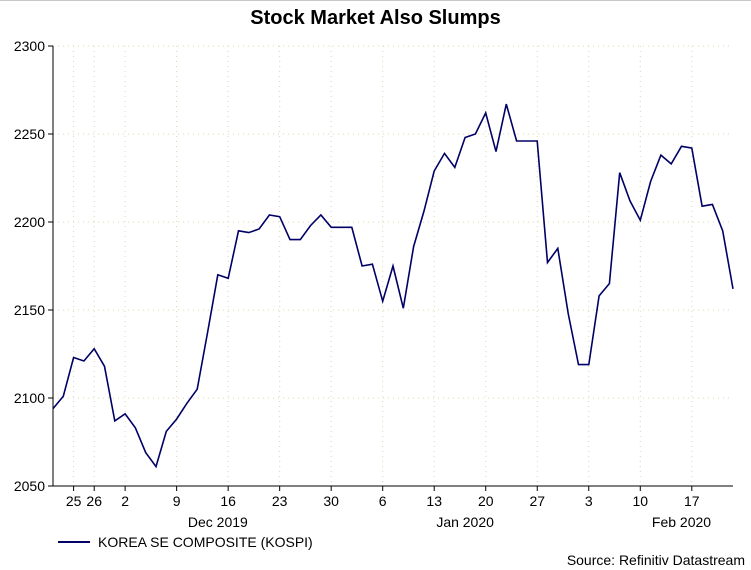 The height and width of the screenshot is (570, 751). What do you see at coordinates (125, 501) in the screenshot?
I see `x-tick-label: 2` at bounding box center [125, 501].